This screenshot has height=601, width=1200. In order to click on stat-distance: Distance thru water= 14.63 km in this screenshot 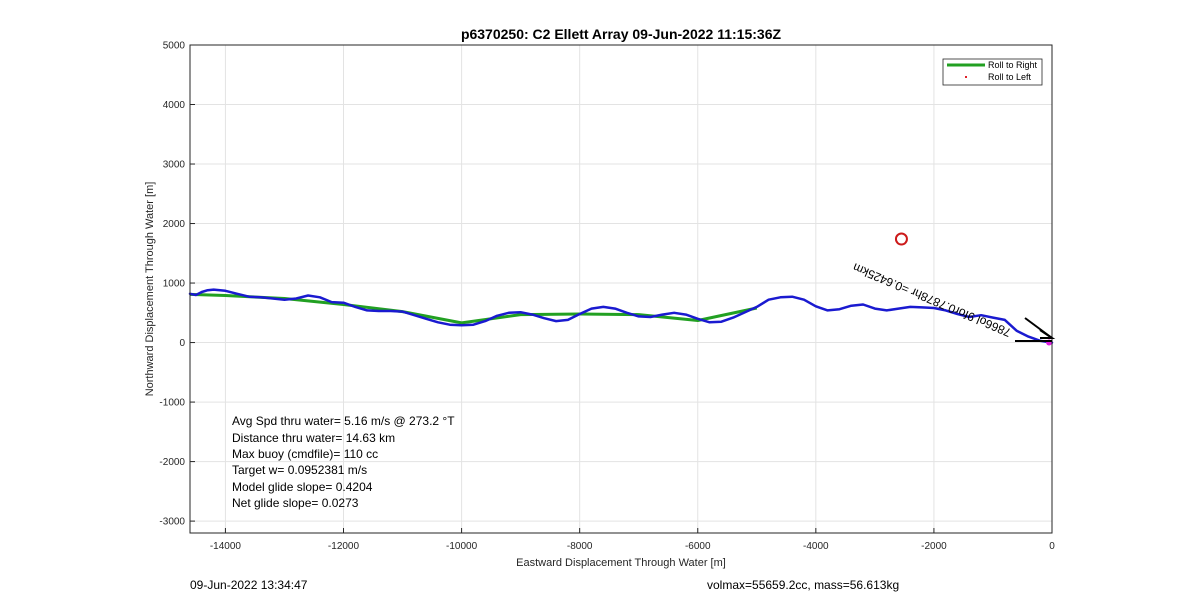, I will do `click(313, 438)`.